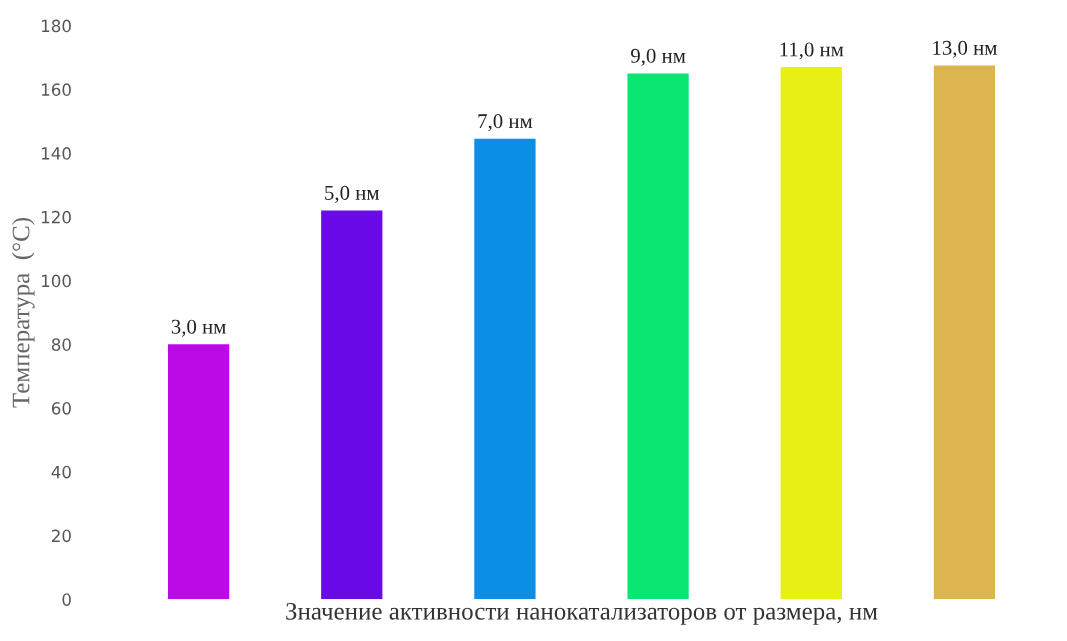  Describe the element at coordinates (965, 49) in the screenshot. I see `x-tick-label: 13,0 нм` at that location.